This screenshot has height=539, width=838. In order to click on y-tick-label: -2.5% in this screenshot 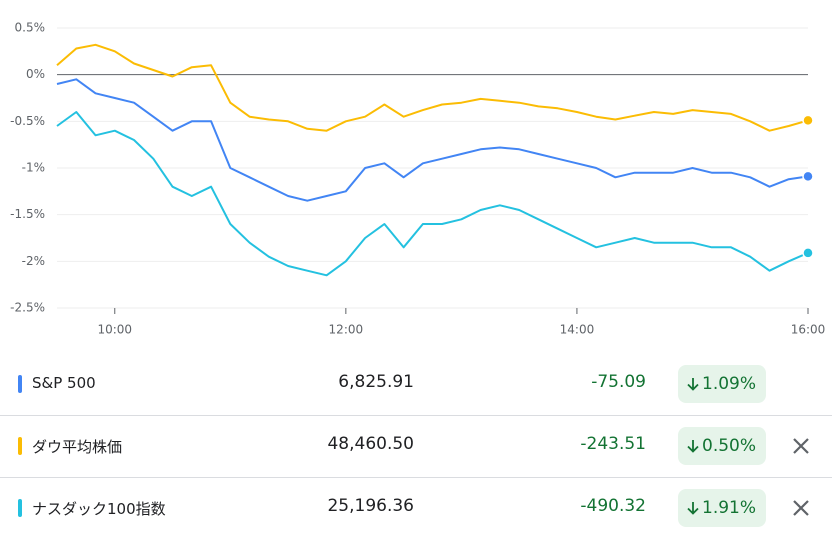, I will do `click(27, 308)`.